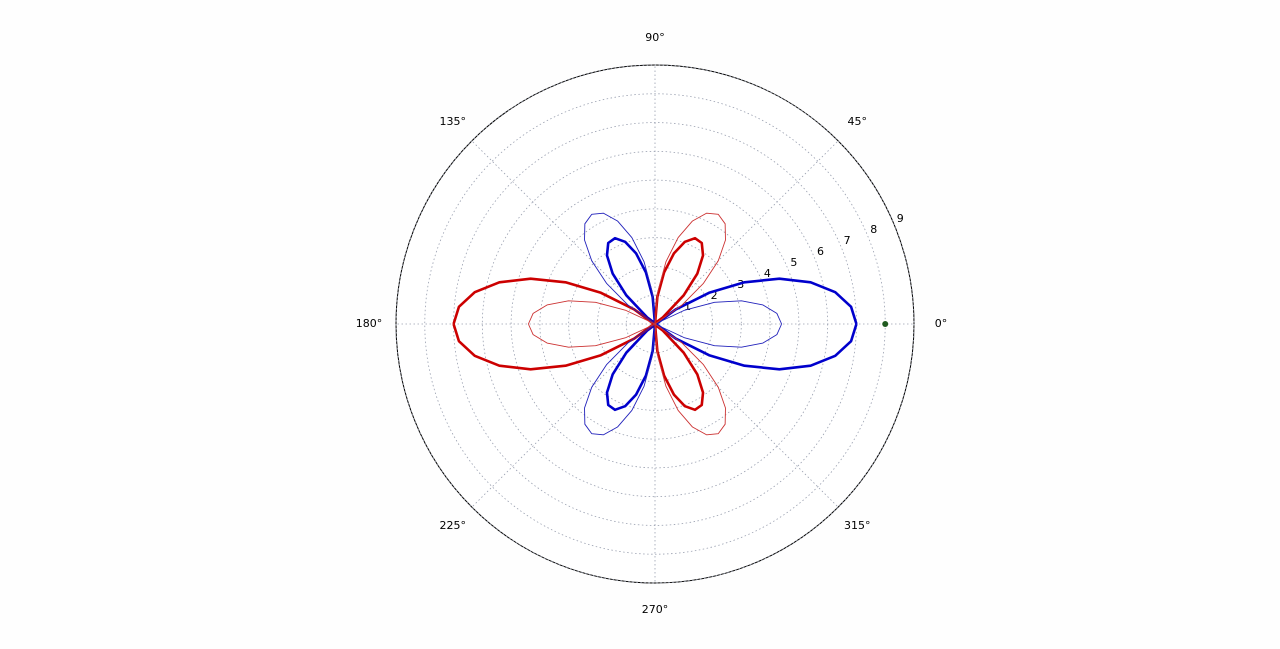 This screenshot has width=1280, height=649. I want to click on theta-tick-label: 45°, so click(857, 121).